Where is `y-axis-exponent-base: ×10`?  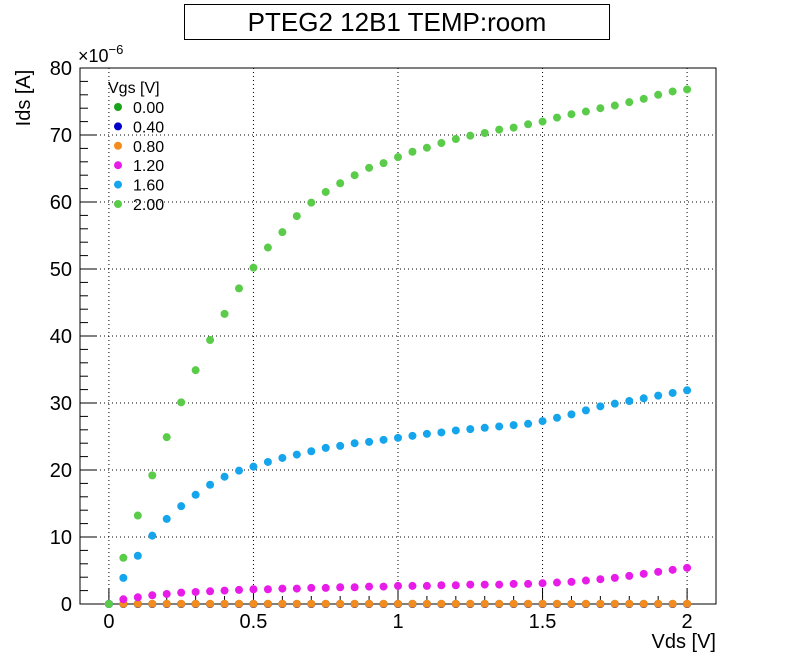
y-axis-exponent-base: ×10 is located at coordinates (93, 56).